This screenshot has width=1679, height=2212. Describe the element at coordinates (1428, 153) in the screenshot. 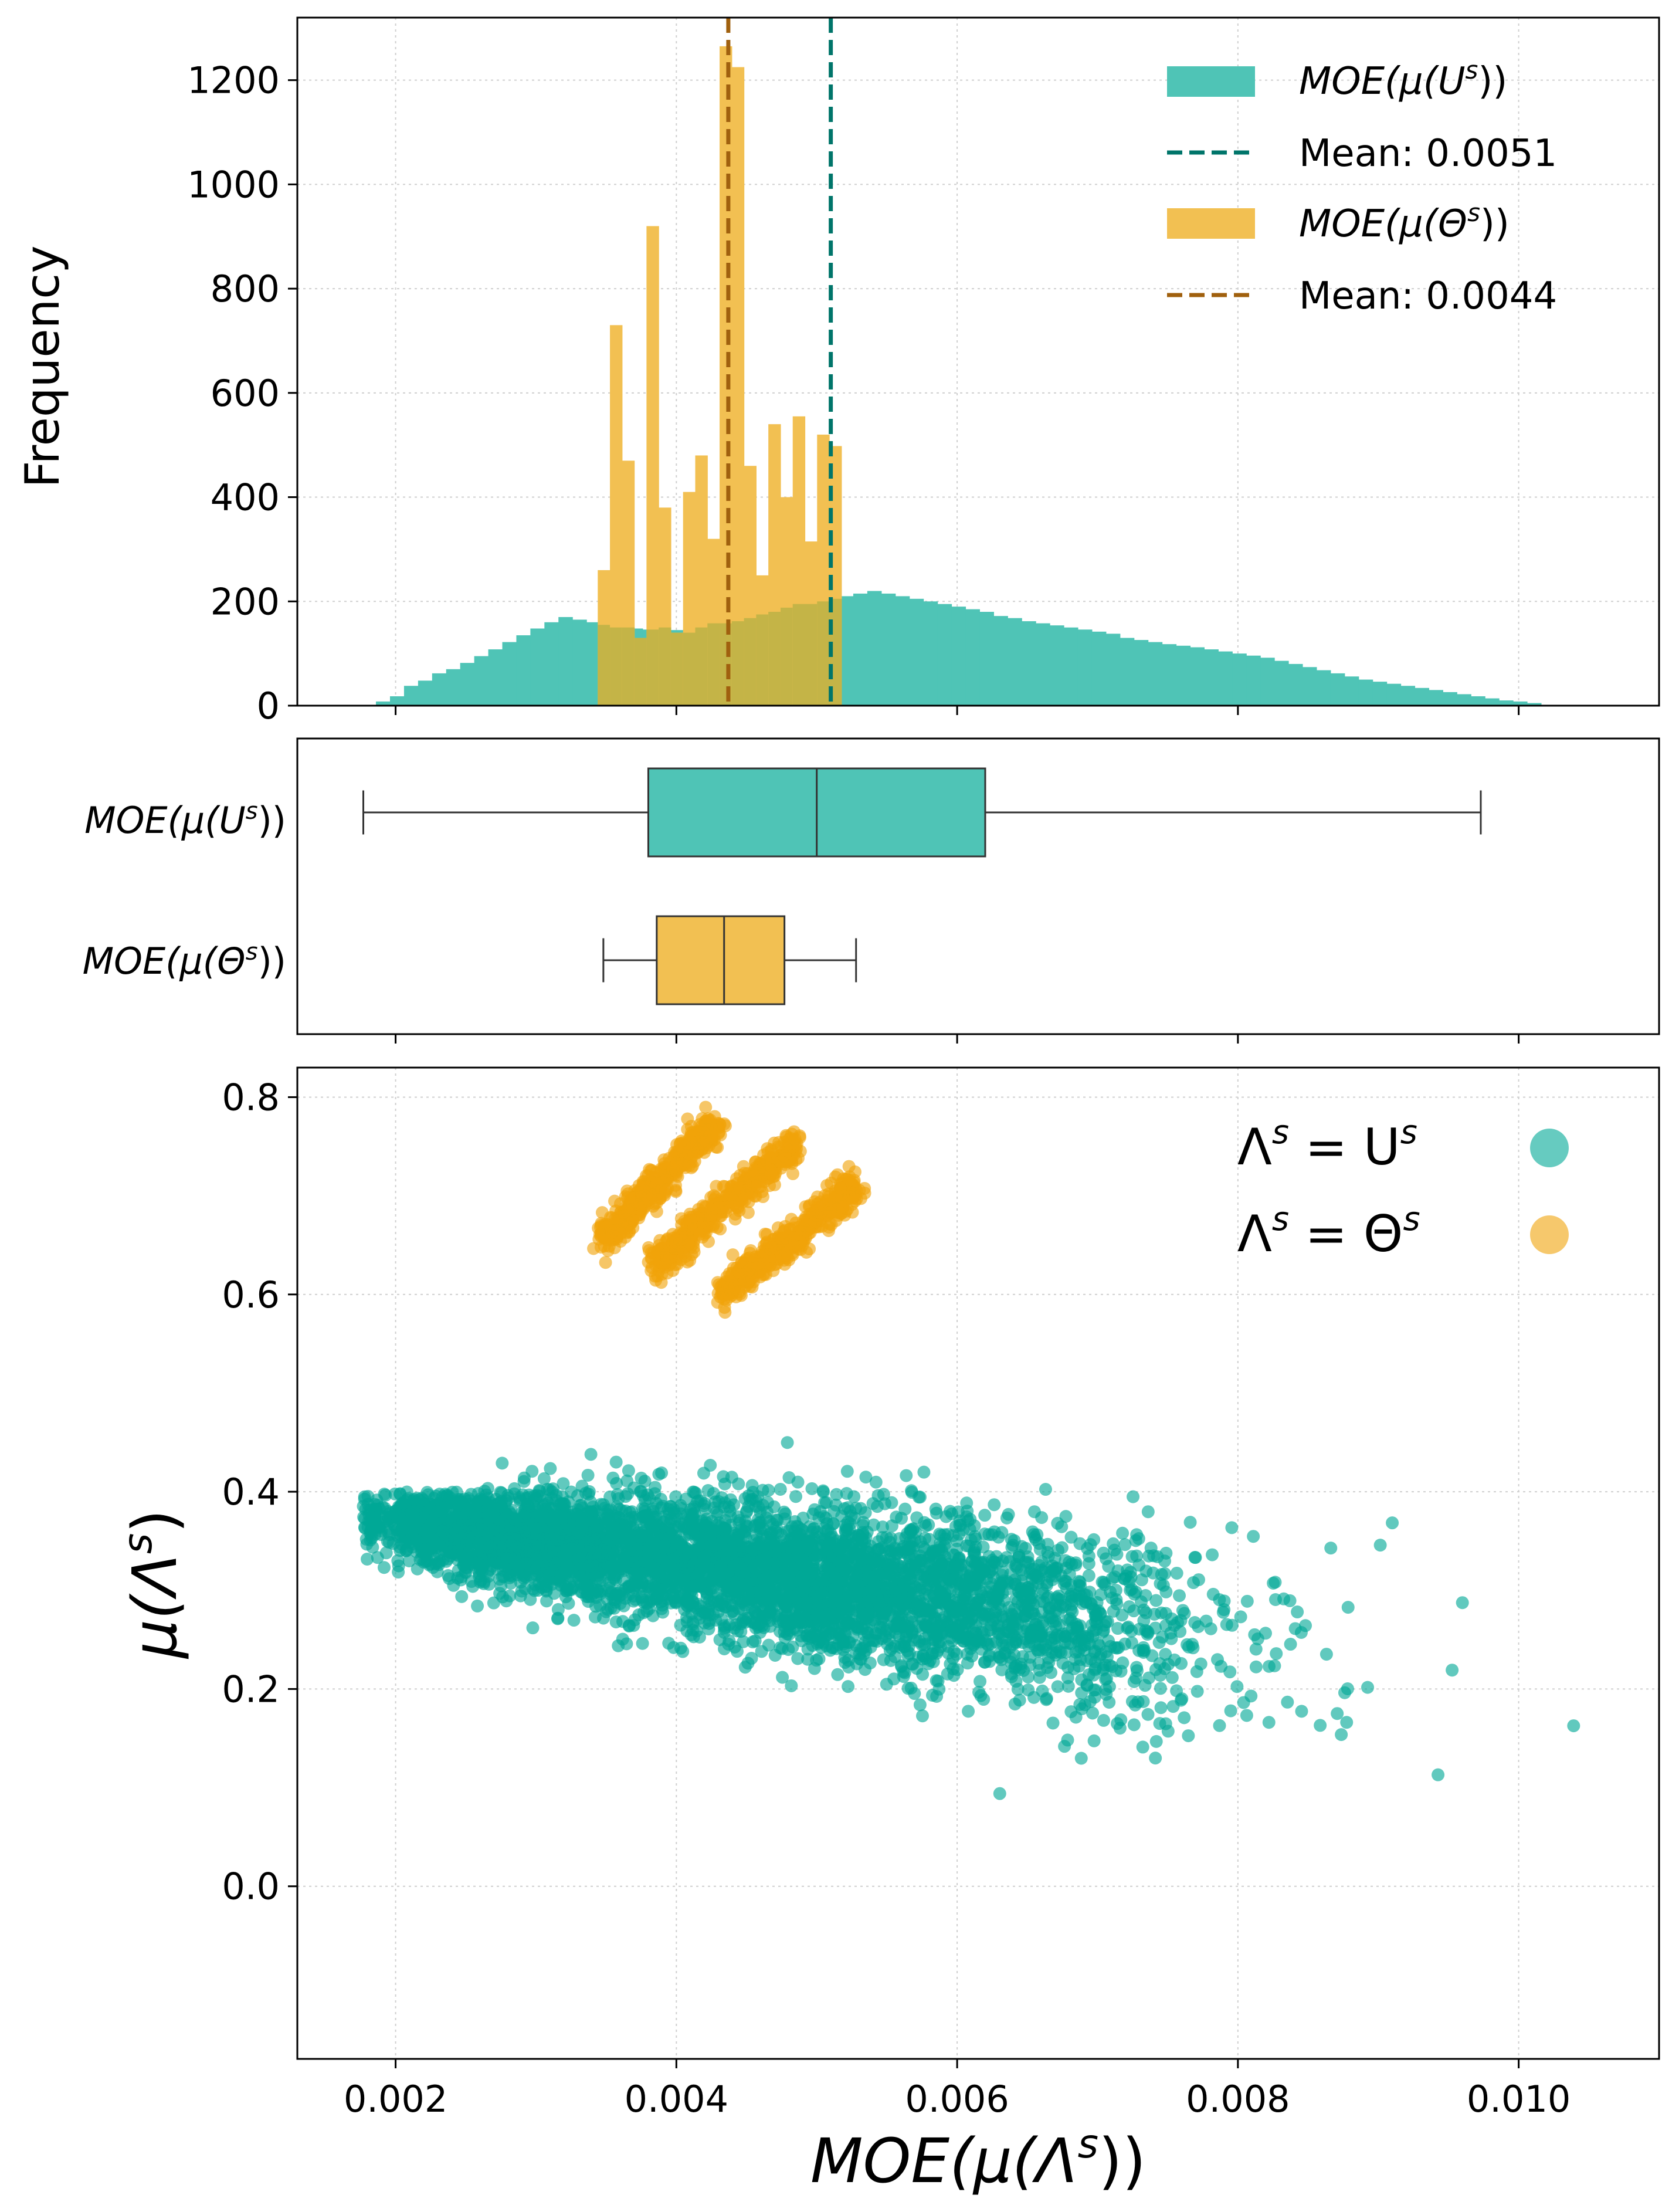

I see `legend-label-mean-u: Mean: 0.0051` at that location.